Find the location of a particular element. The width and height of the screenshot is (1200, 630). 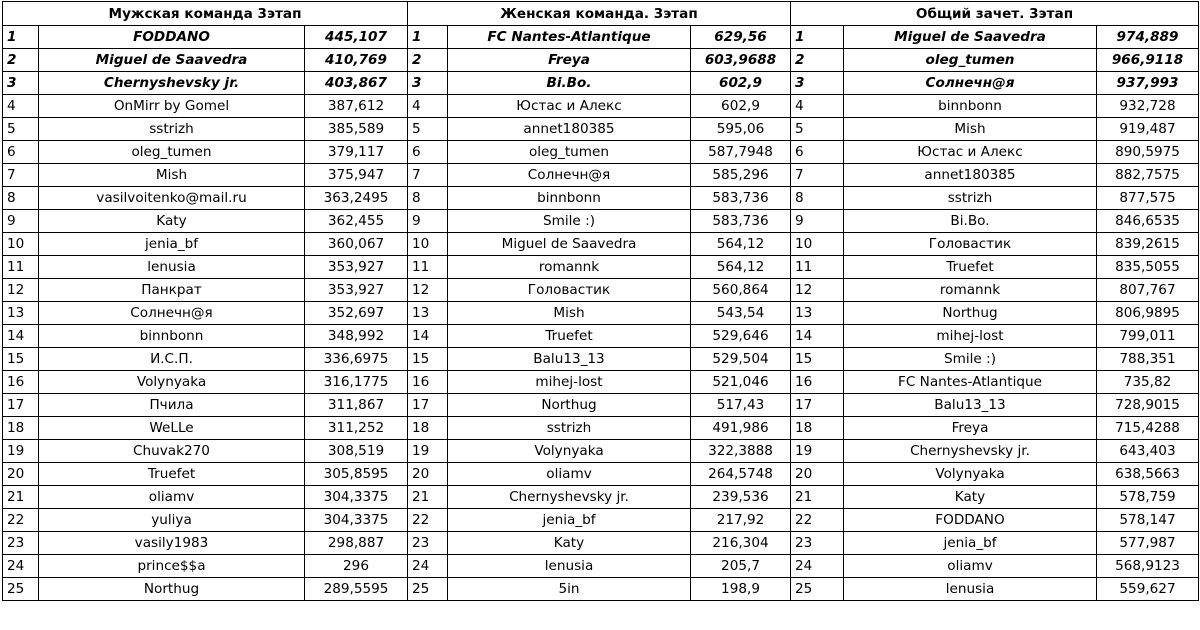

table-row: 5 Mish 919,487 is located at coordinates (994, 129).